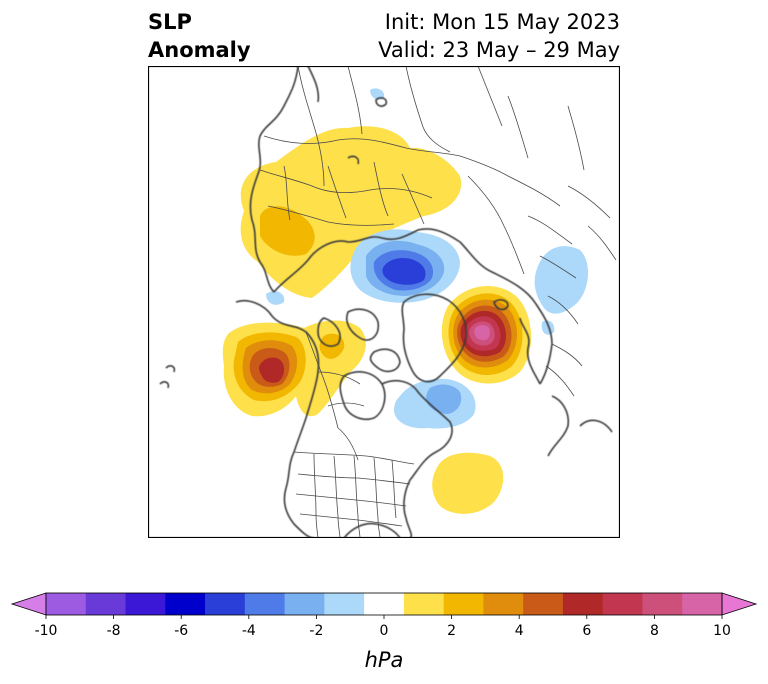 The height and width of the screenshot is (684, 768). Describe the element at coordinates (316, 631) in the screenshot. I see `colorbar-tick-label: -2` at that location.